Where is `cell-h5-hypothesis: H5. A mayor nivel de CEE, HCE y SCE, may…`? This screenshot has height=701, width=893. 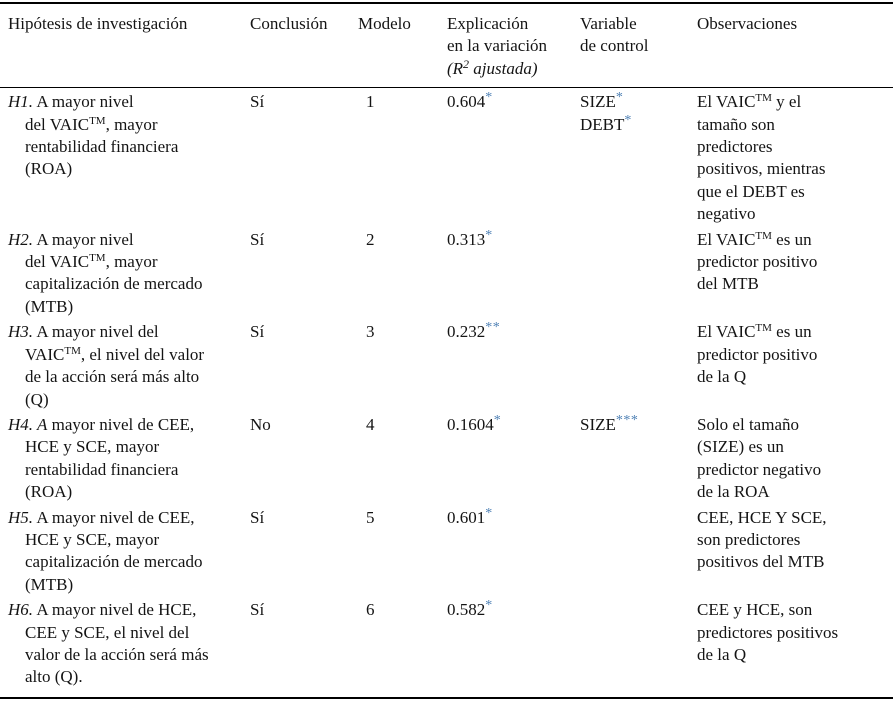 cell-h5-hypothesis: H5. A mayor nivel de CEE, HCE y SCE, may… is located at coordinates (105, 550).